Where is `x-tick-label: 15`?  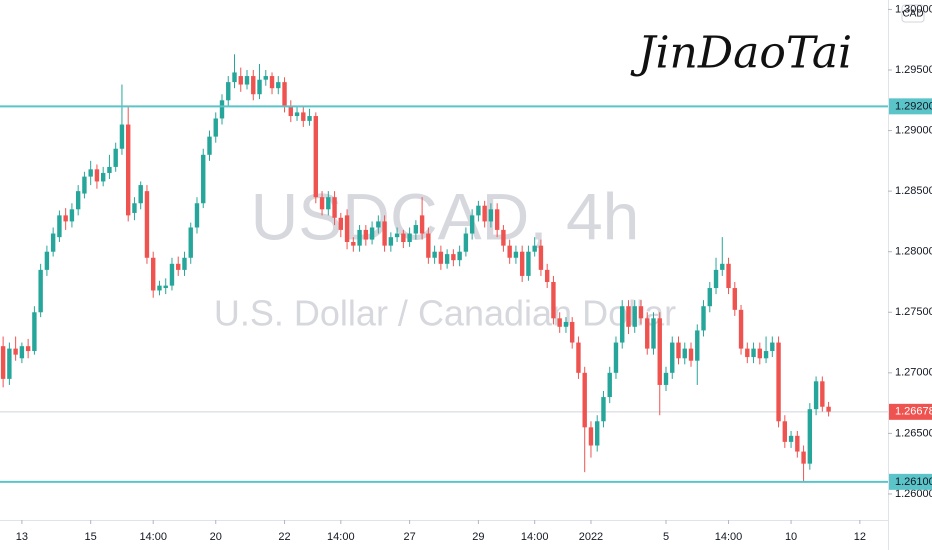
x-tick-label: 15 is located at coordinates (91, 537).